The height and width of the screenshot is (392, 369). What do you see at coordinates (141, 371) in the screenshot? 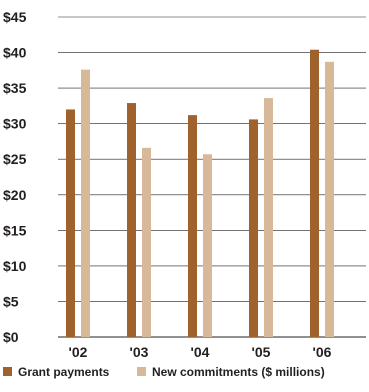
I see `legend-swatch-new-commitments` at bounding box center [141, 371].